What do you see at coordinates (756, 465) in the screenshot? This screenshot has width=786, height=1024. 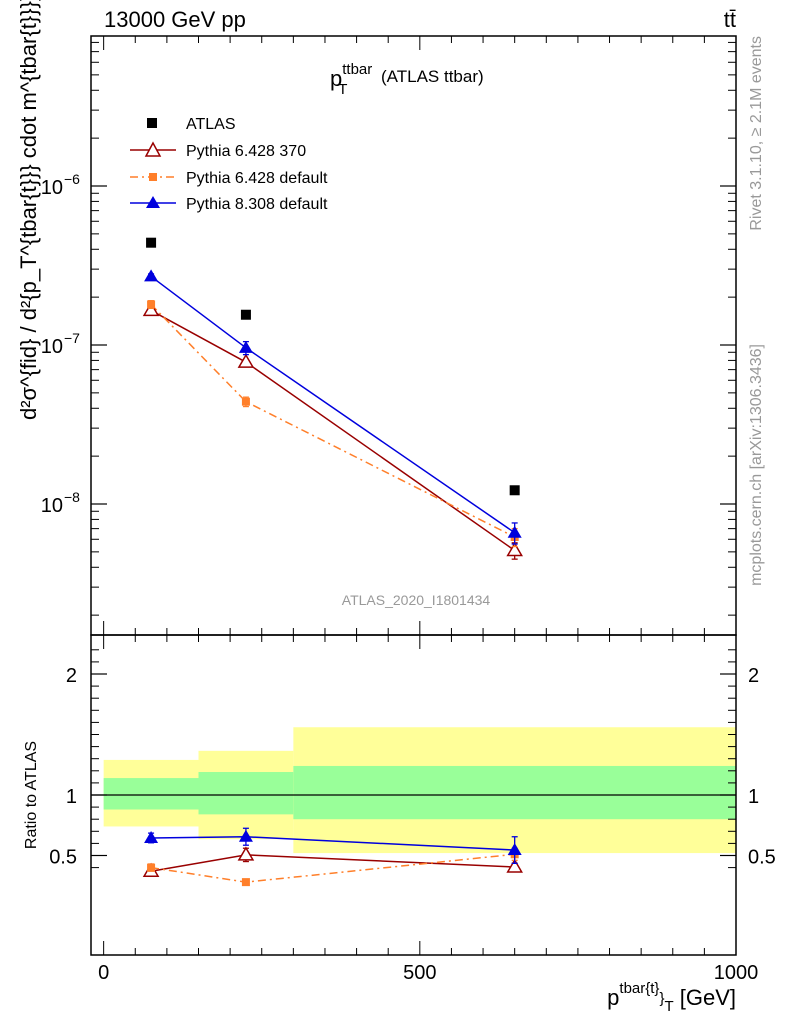 I see `mcplots-label: mcplots.cern.ch [arXiv:1306.3436]` at bounding box center [756, 465].